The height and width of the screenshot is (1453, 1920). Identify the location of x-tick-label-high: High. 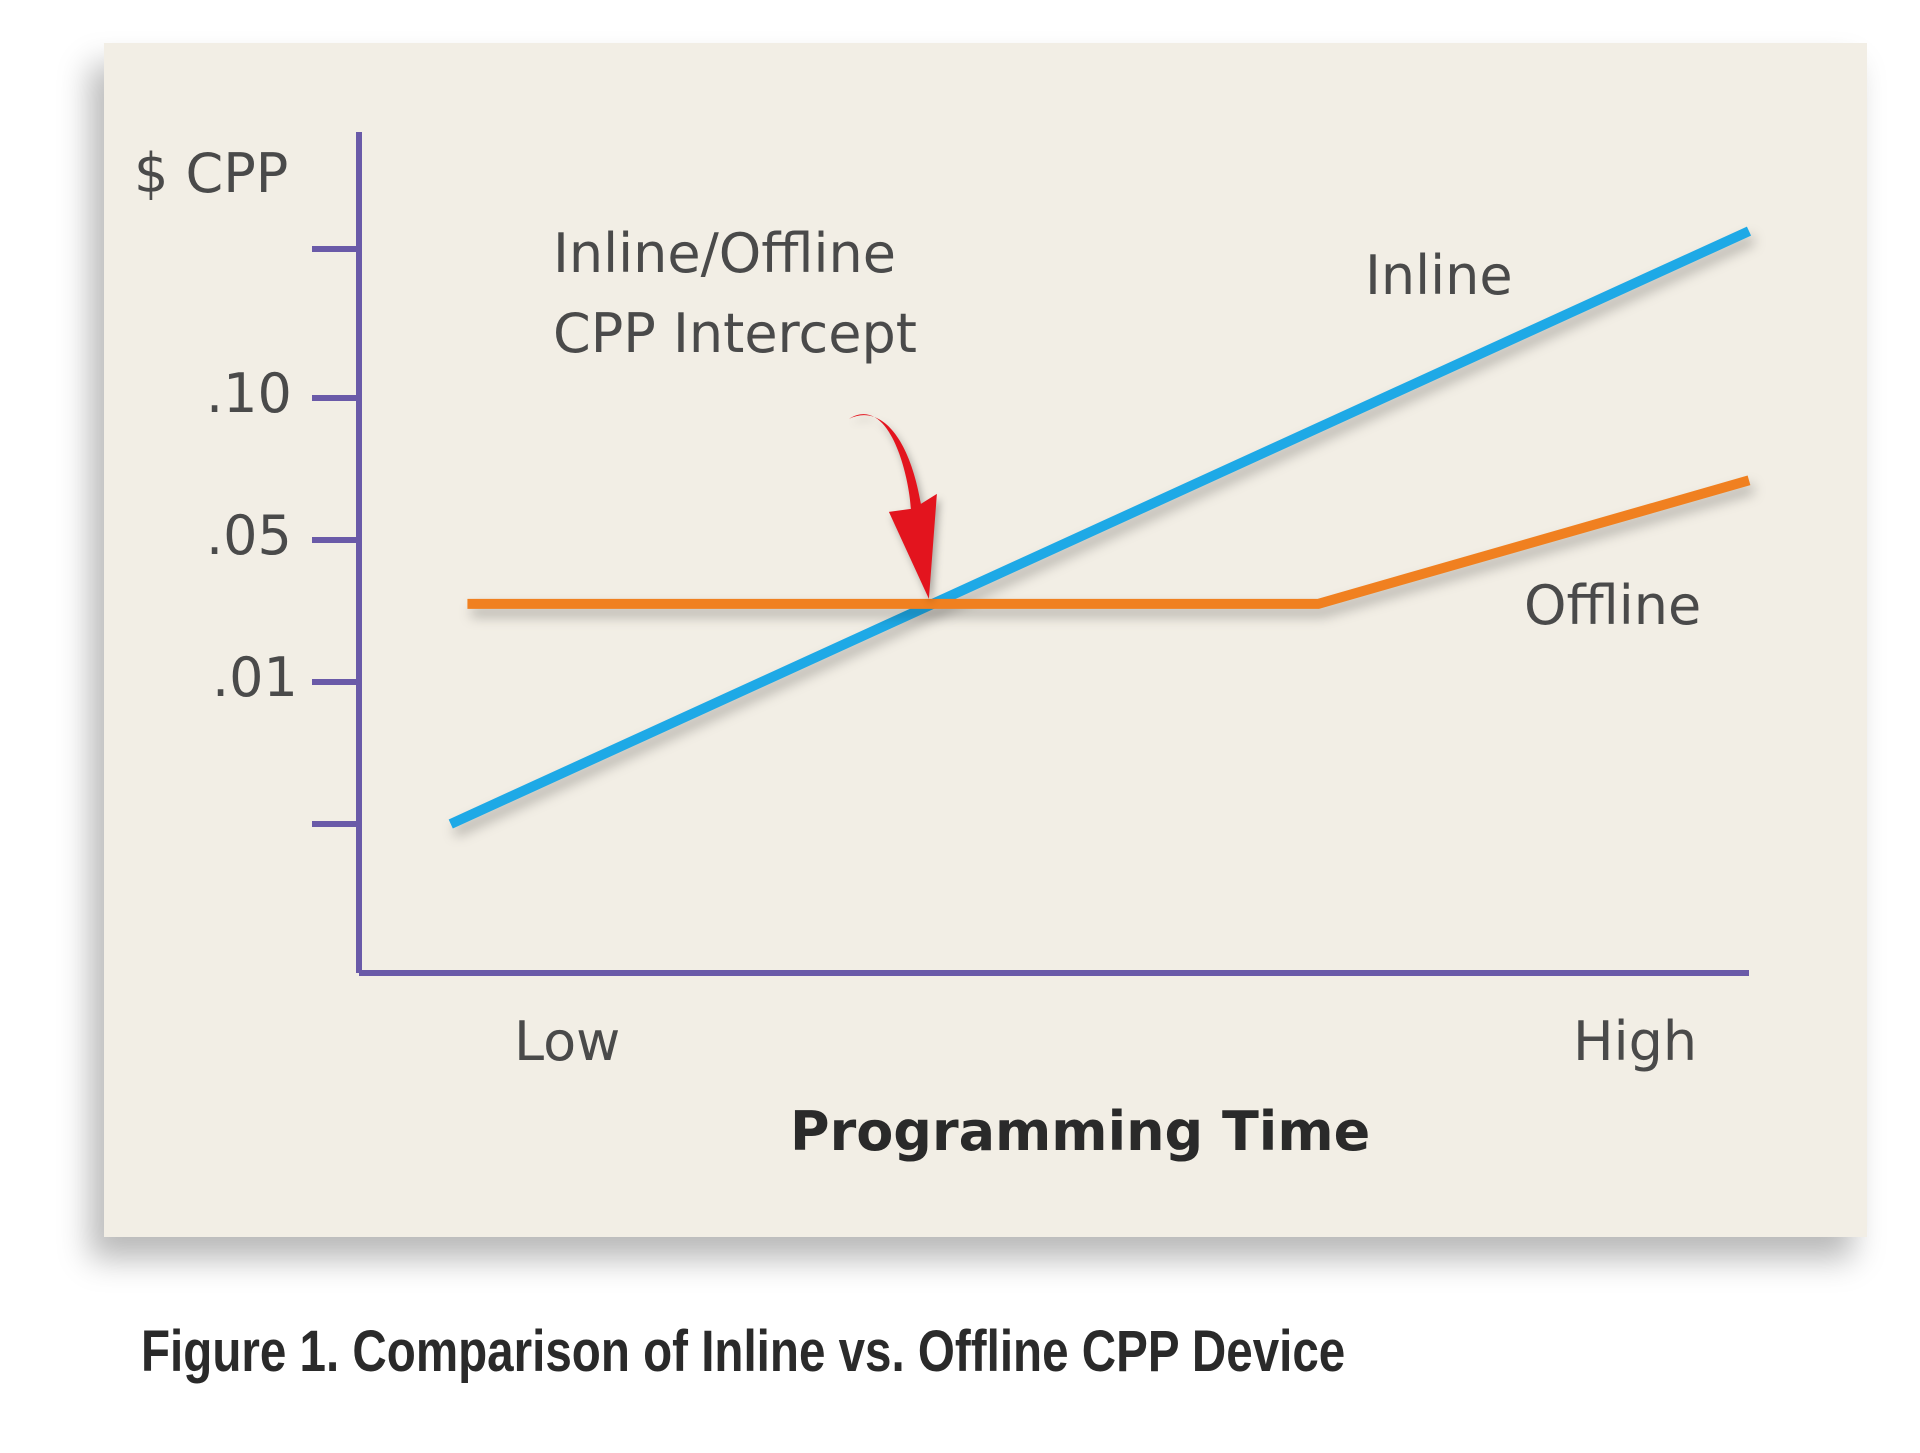
(1635, 1041).